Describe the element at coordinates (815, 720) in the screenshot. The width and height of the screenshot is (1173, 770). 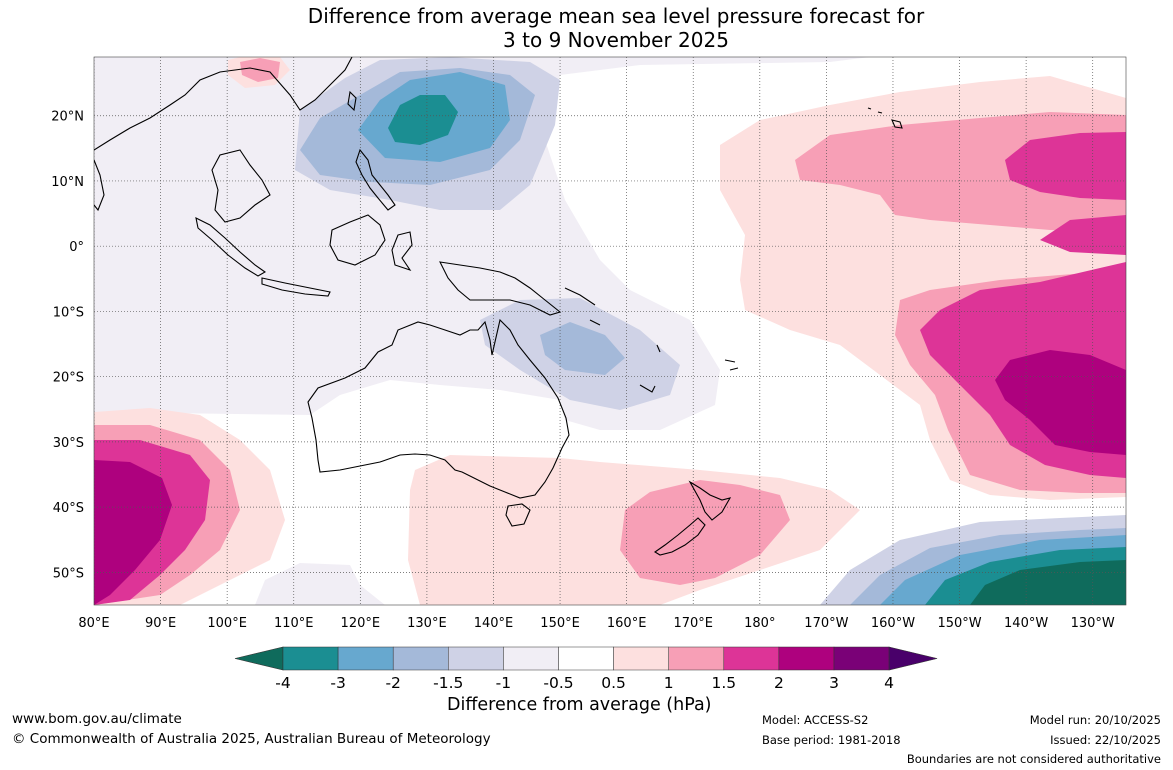
I see `model-name: Model: ACCESS-S2` at that location.